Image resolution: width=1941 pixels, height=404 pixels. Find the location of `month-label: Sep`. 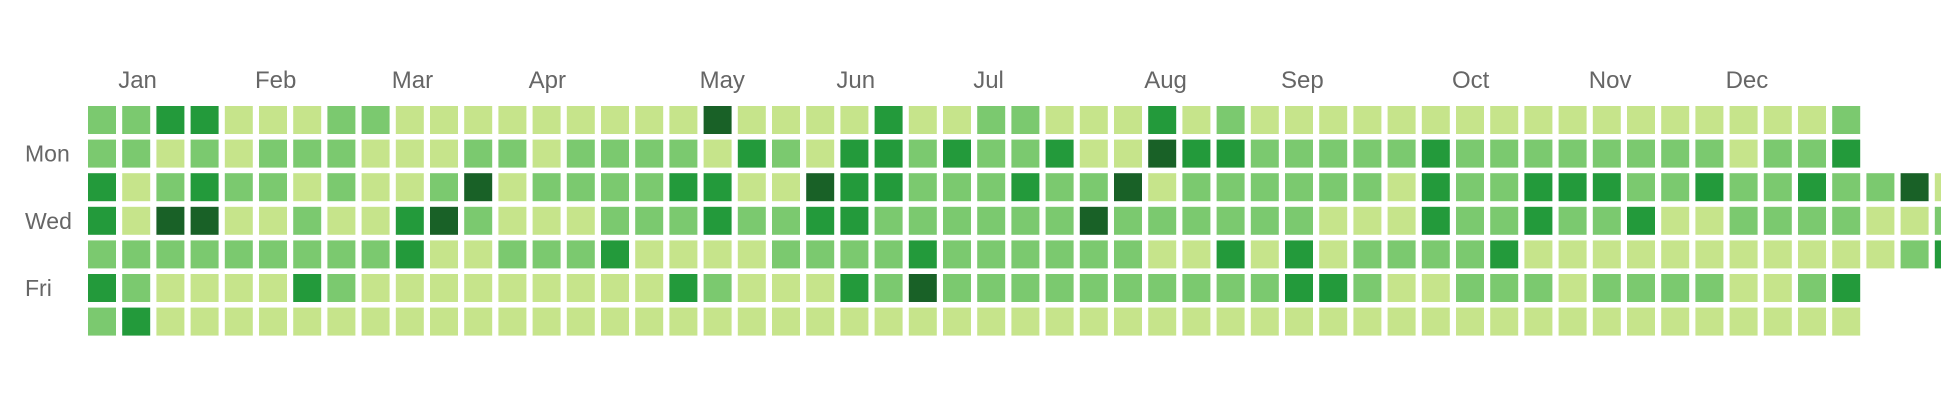

month-label: Sep is located at coordinates (1302, 80).